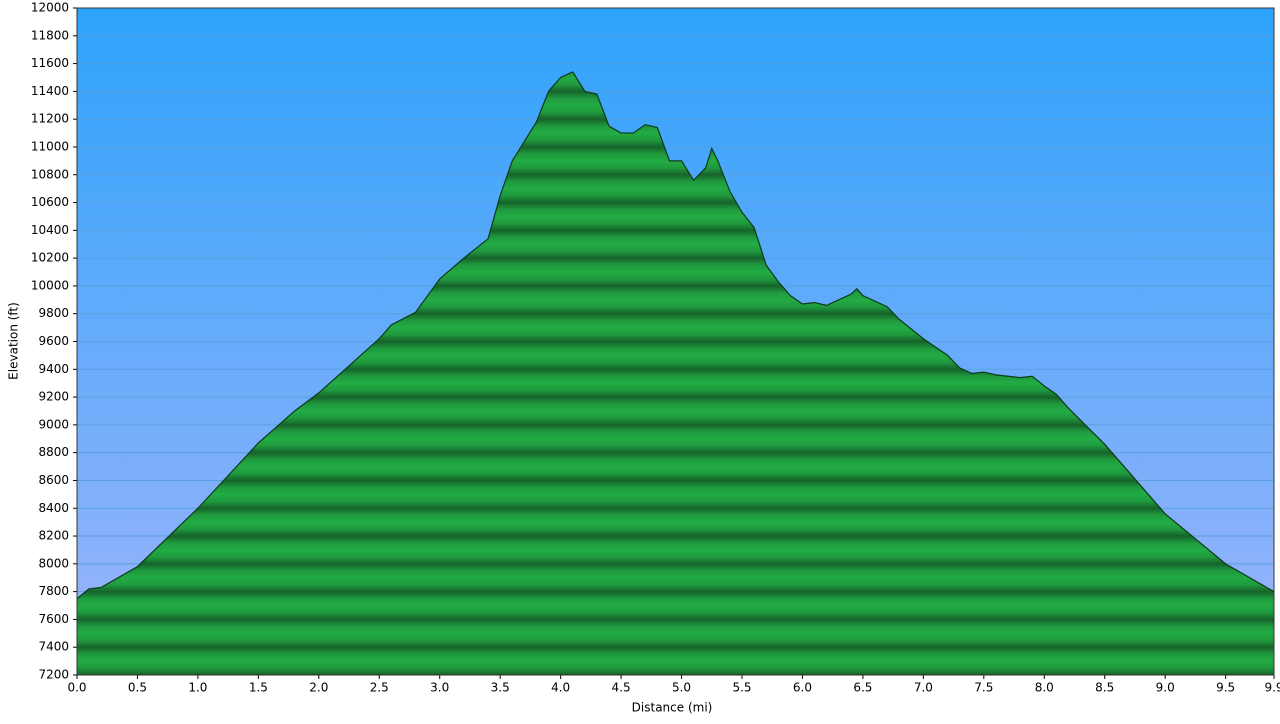 This screenshot has width=1280, height=724. What do you see at coordinates (137, 688) in the screenshot?
I see `x-tick-label: 0.5` at bounding box center [137, 688].